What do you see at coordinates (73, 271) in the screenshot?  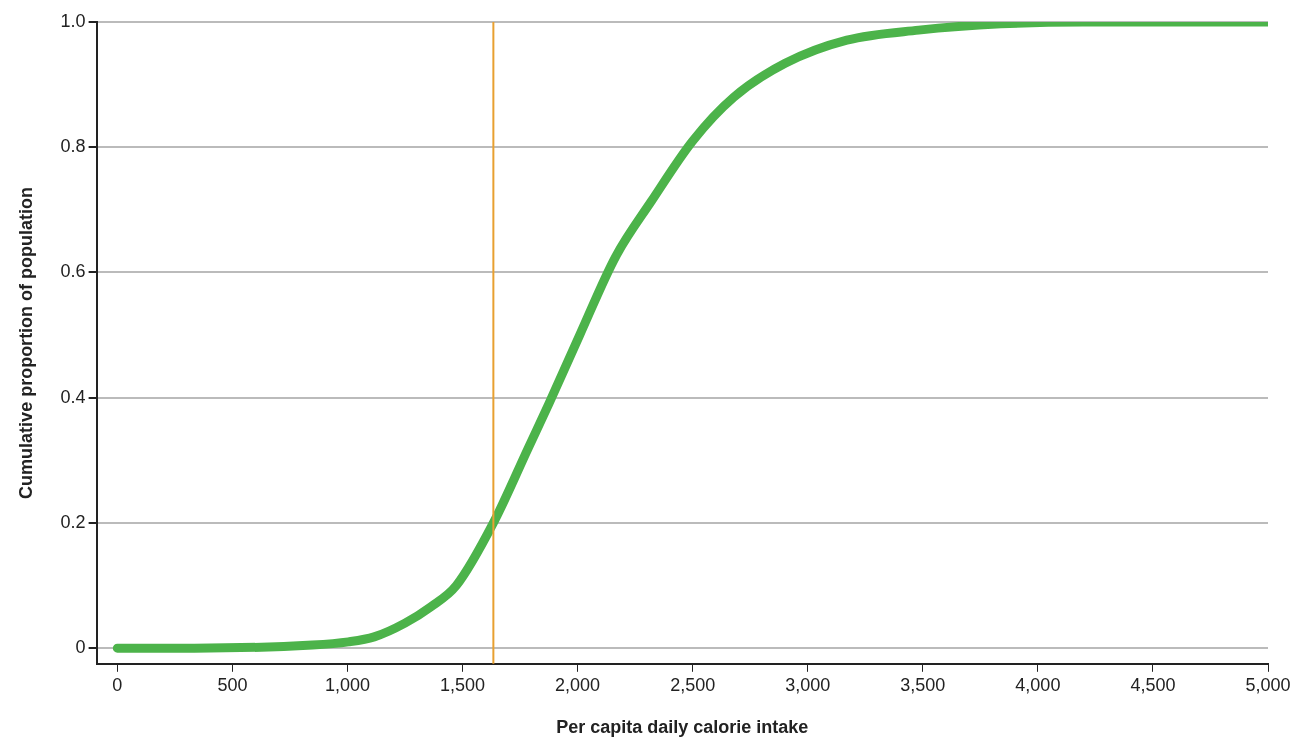 I see `y-tick-label: 0.6` at bounding box center [73, 271].